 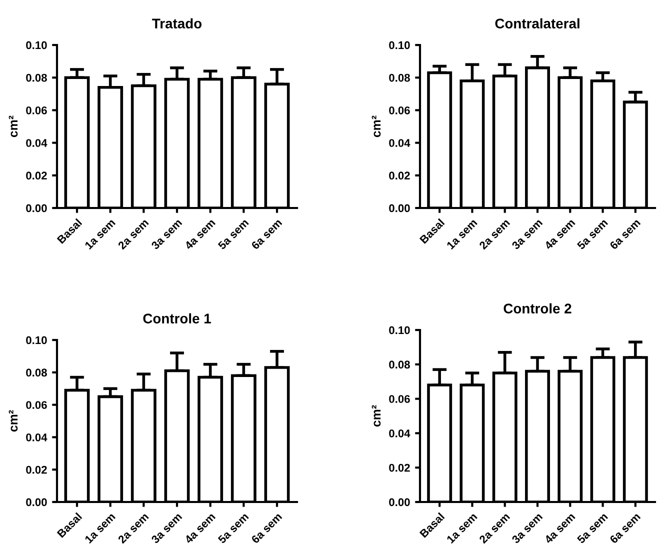 What do you see at coordinates (177, 23) in the screenshot?
I see `chart-title: Tratado` at bounding box center [177, 23].